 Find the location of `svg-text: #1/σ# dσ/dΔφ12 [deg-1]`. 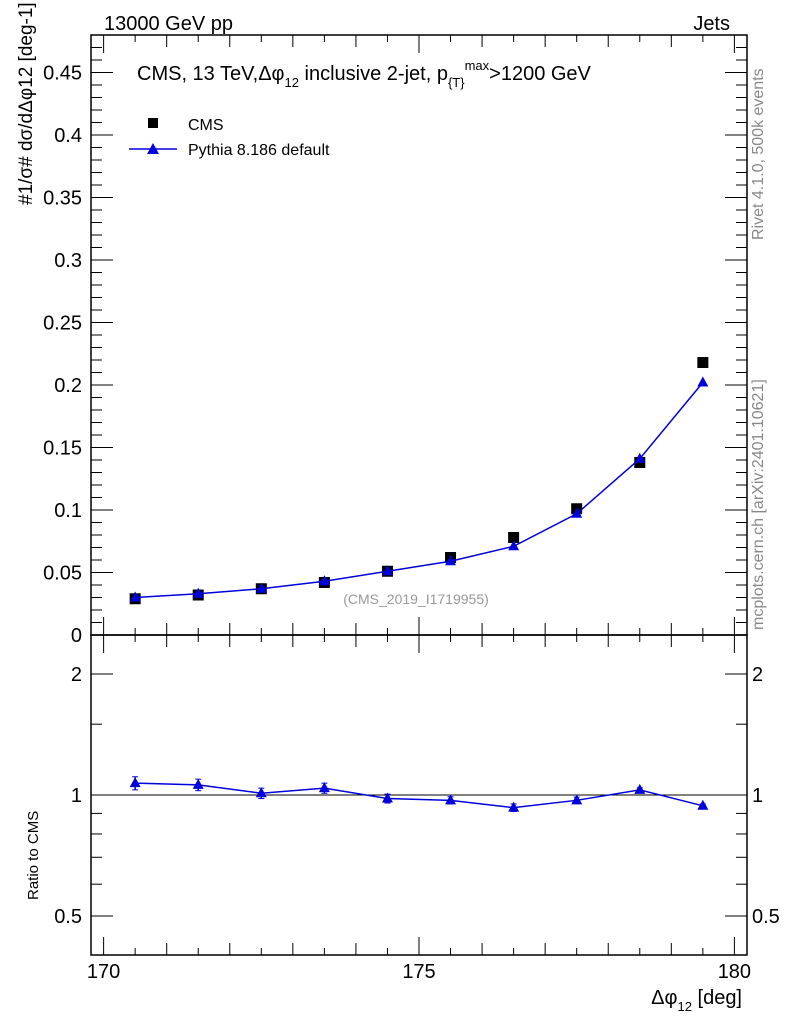

svg-text: #1/σ# dσ/dΔφ12 [deg-1] is located at coordinates (26, 103).